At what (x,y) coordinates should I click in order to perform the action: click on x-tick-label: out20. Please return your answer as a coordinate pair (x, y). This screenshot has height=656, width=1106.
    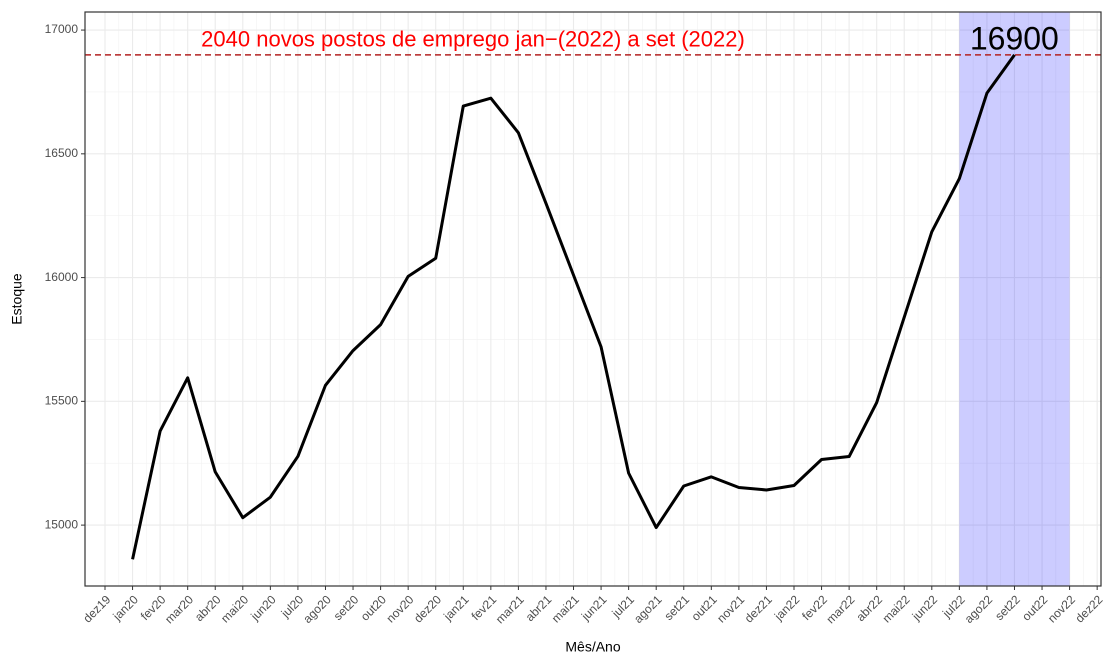
    Looking at the image, I should click on (373, 607).